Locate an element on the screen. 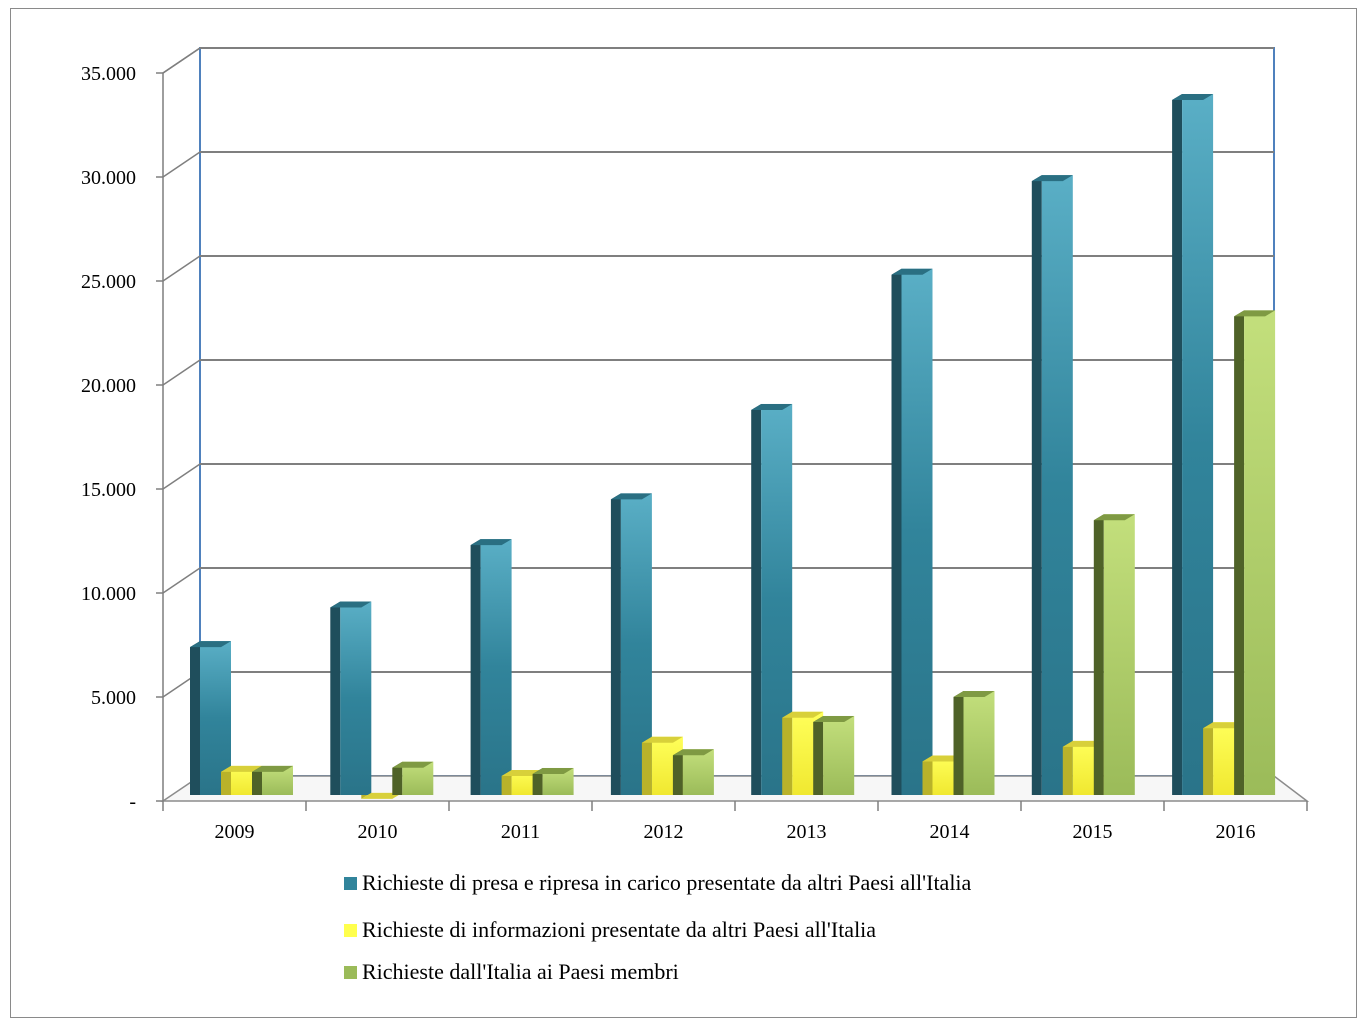 Image resolution: width=1369 pixels, height=1018 pixels. y-tick-label: 5.000 is located at coordinates (113, 698).